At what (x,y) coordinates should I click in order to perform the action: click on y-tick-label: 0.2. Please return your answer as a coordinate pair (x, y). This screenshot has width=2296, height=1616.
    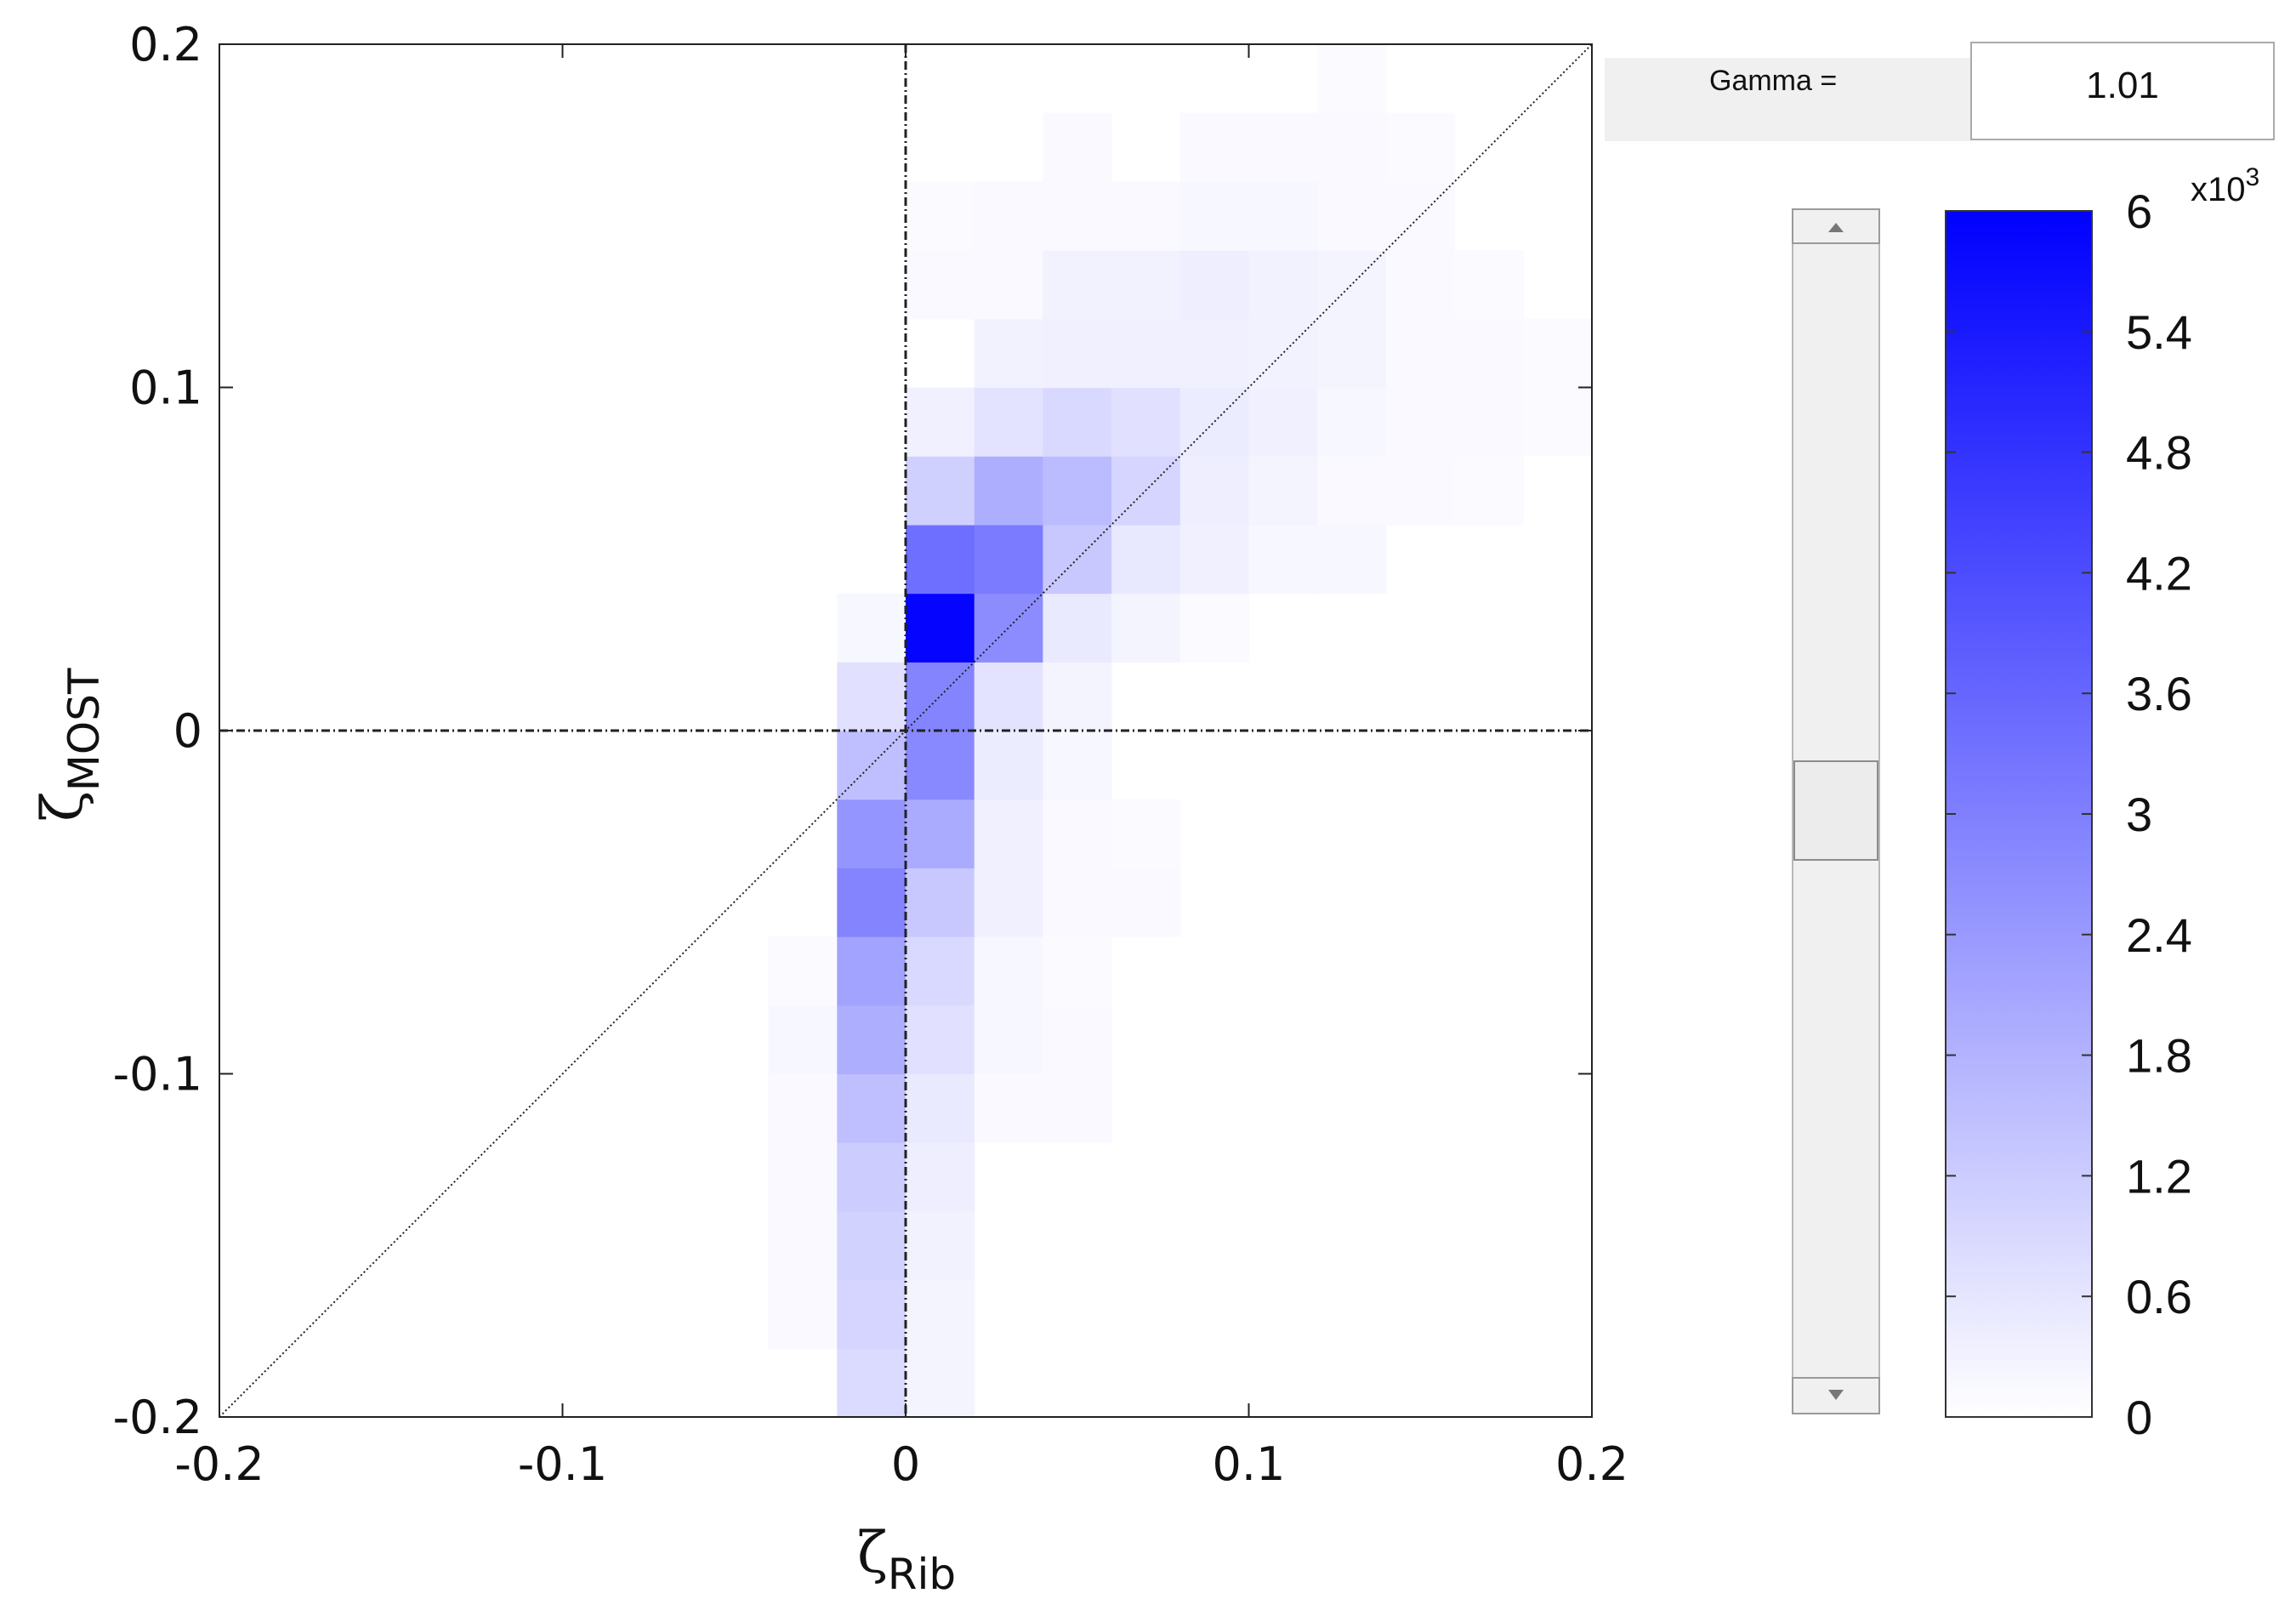
    Looking at the image, I should click on (165, 44).